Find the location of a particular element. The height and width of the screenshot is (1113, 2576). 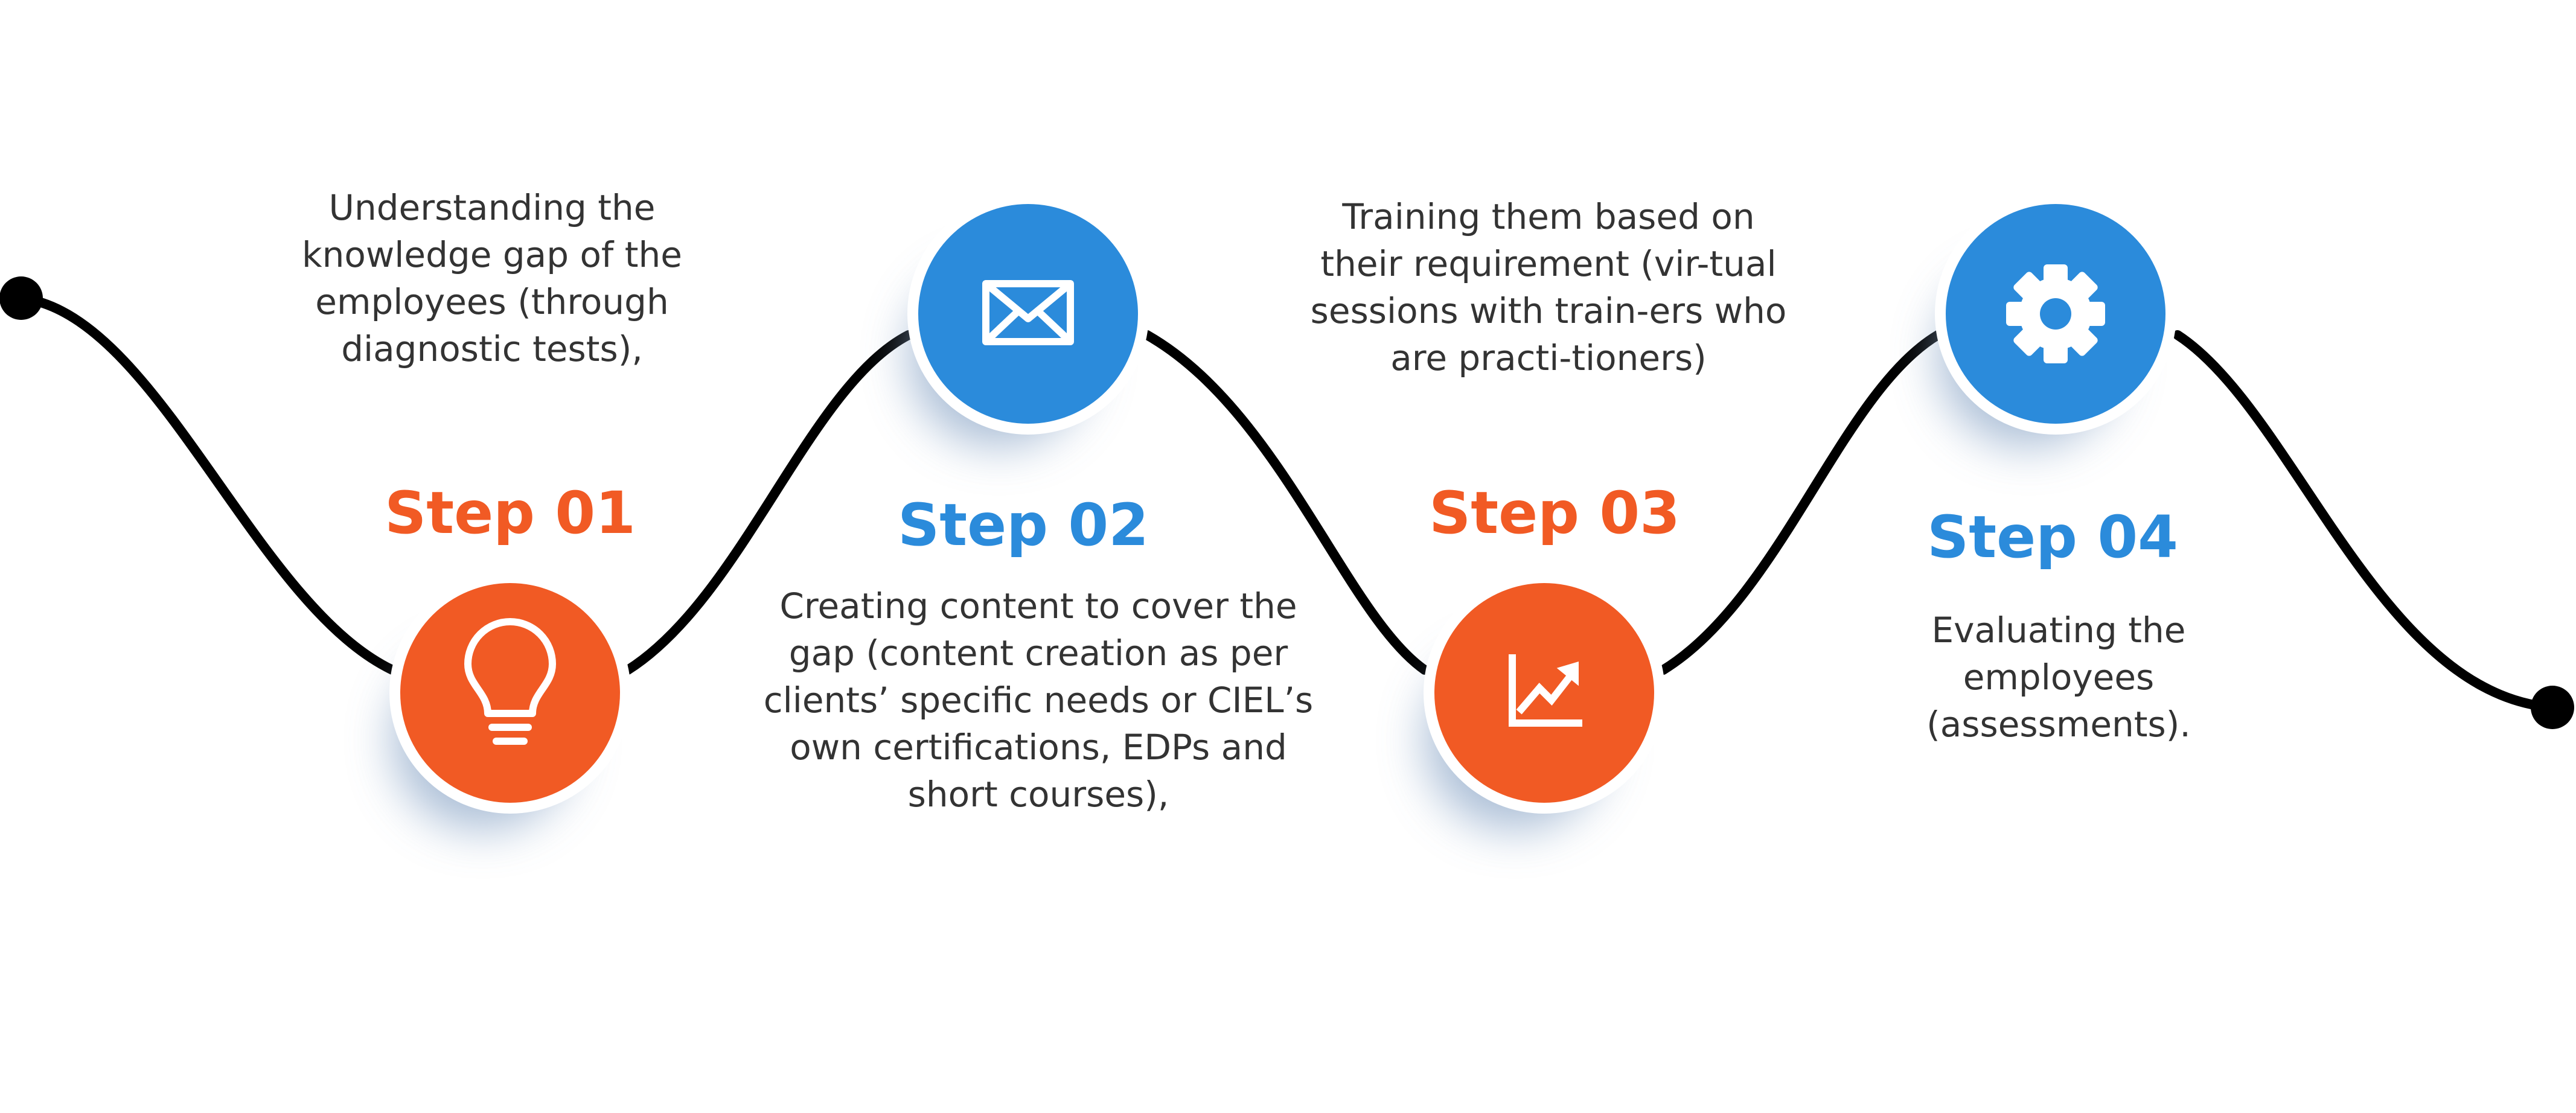

step-02-title: Step 02 is located at coordinates (1024, 525).